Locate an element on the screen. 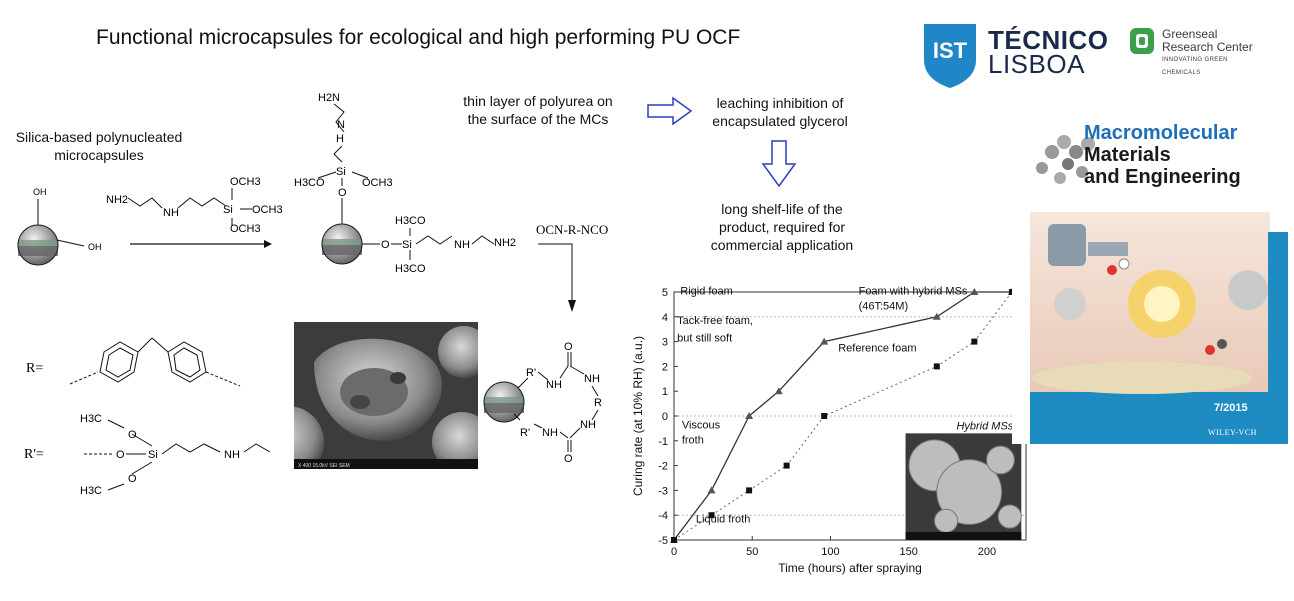  chart-annotation: froth is located at coordinates (693, 440).